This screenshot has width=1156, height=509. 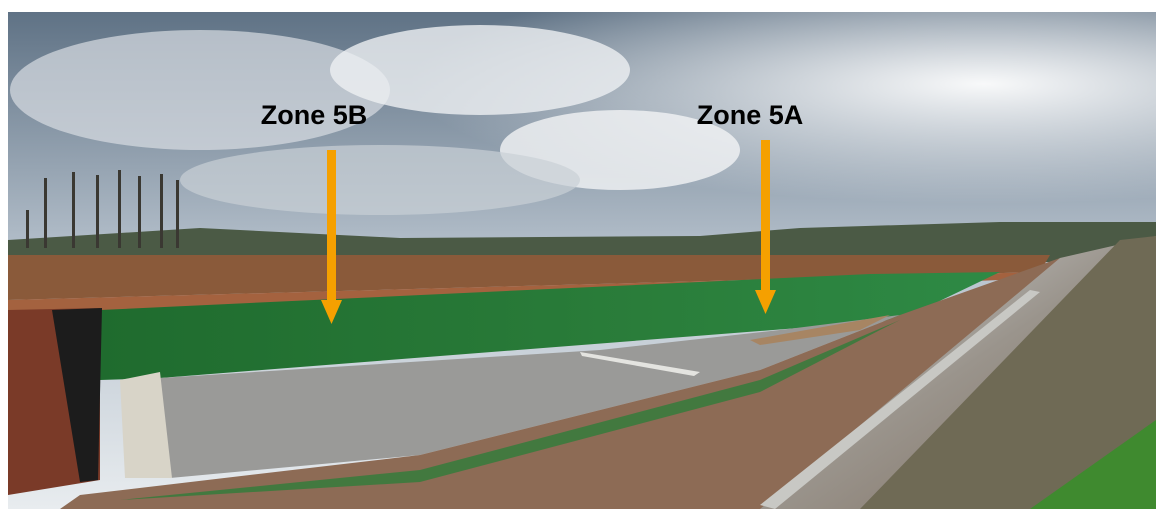 I want to click on annotation: Zone 5B, so click(x=314, y=212).